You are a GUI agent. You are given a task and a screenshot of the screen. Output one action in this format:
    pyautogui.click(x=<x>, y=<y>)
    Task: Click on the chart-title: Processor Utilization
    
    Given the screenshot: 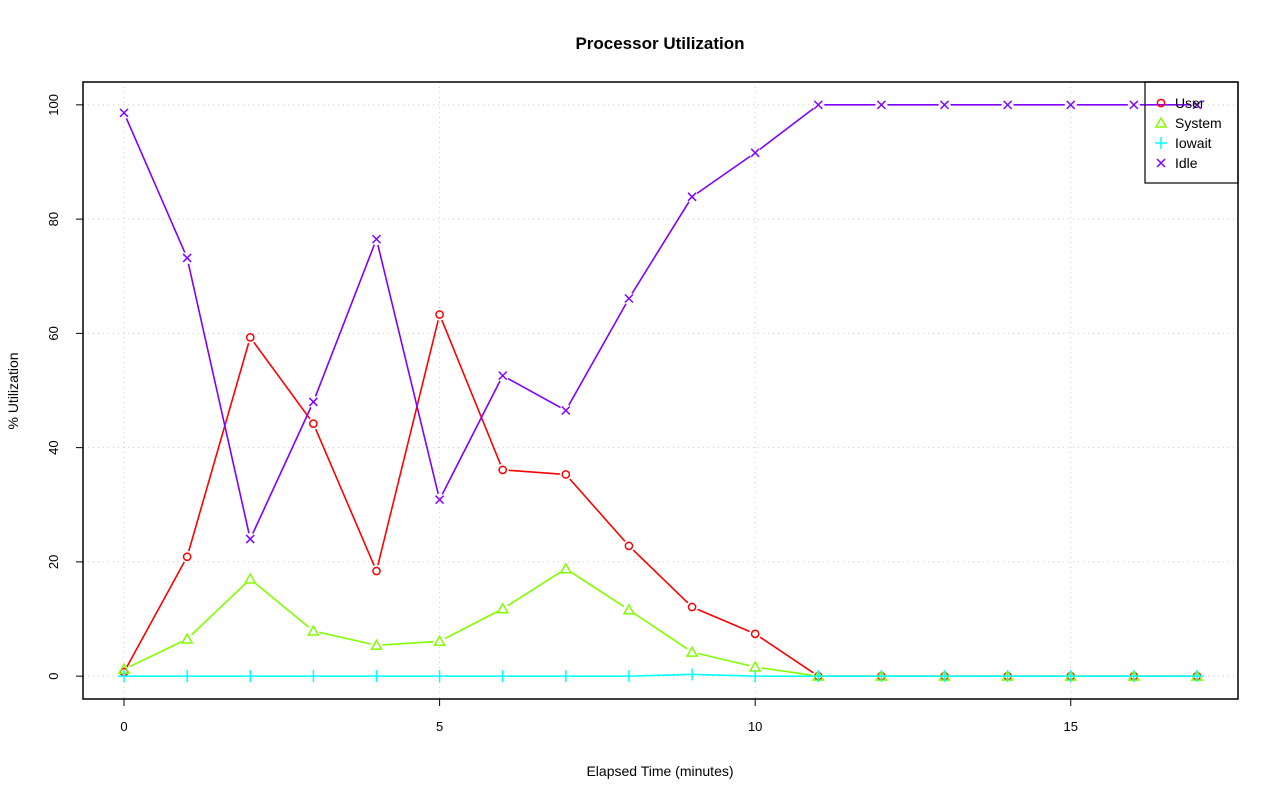 What is the action you would take?
    pyautogui.click(x=659, y=43)
    